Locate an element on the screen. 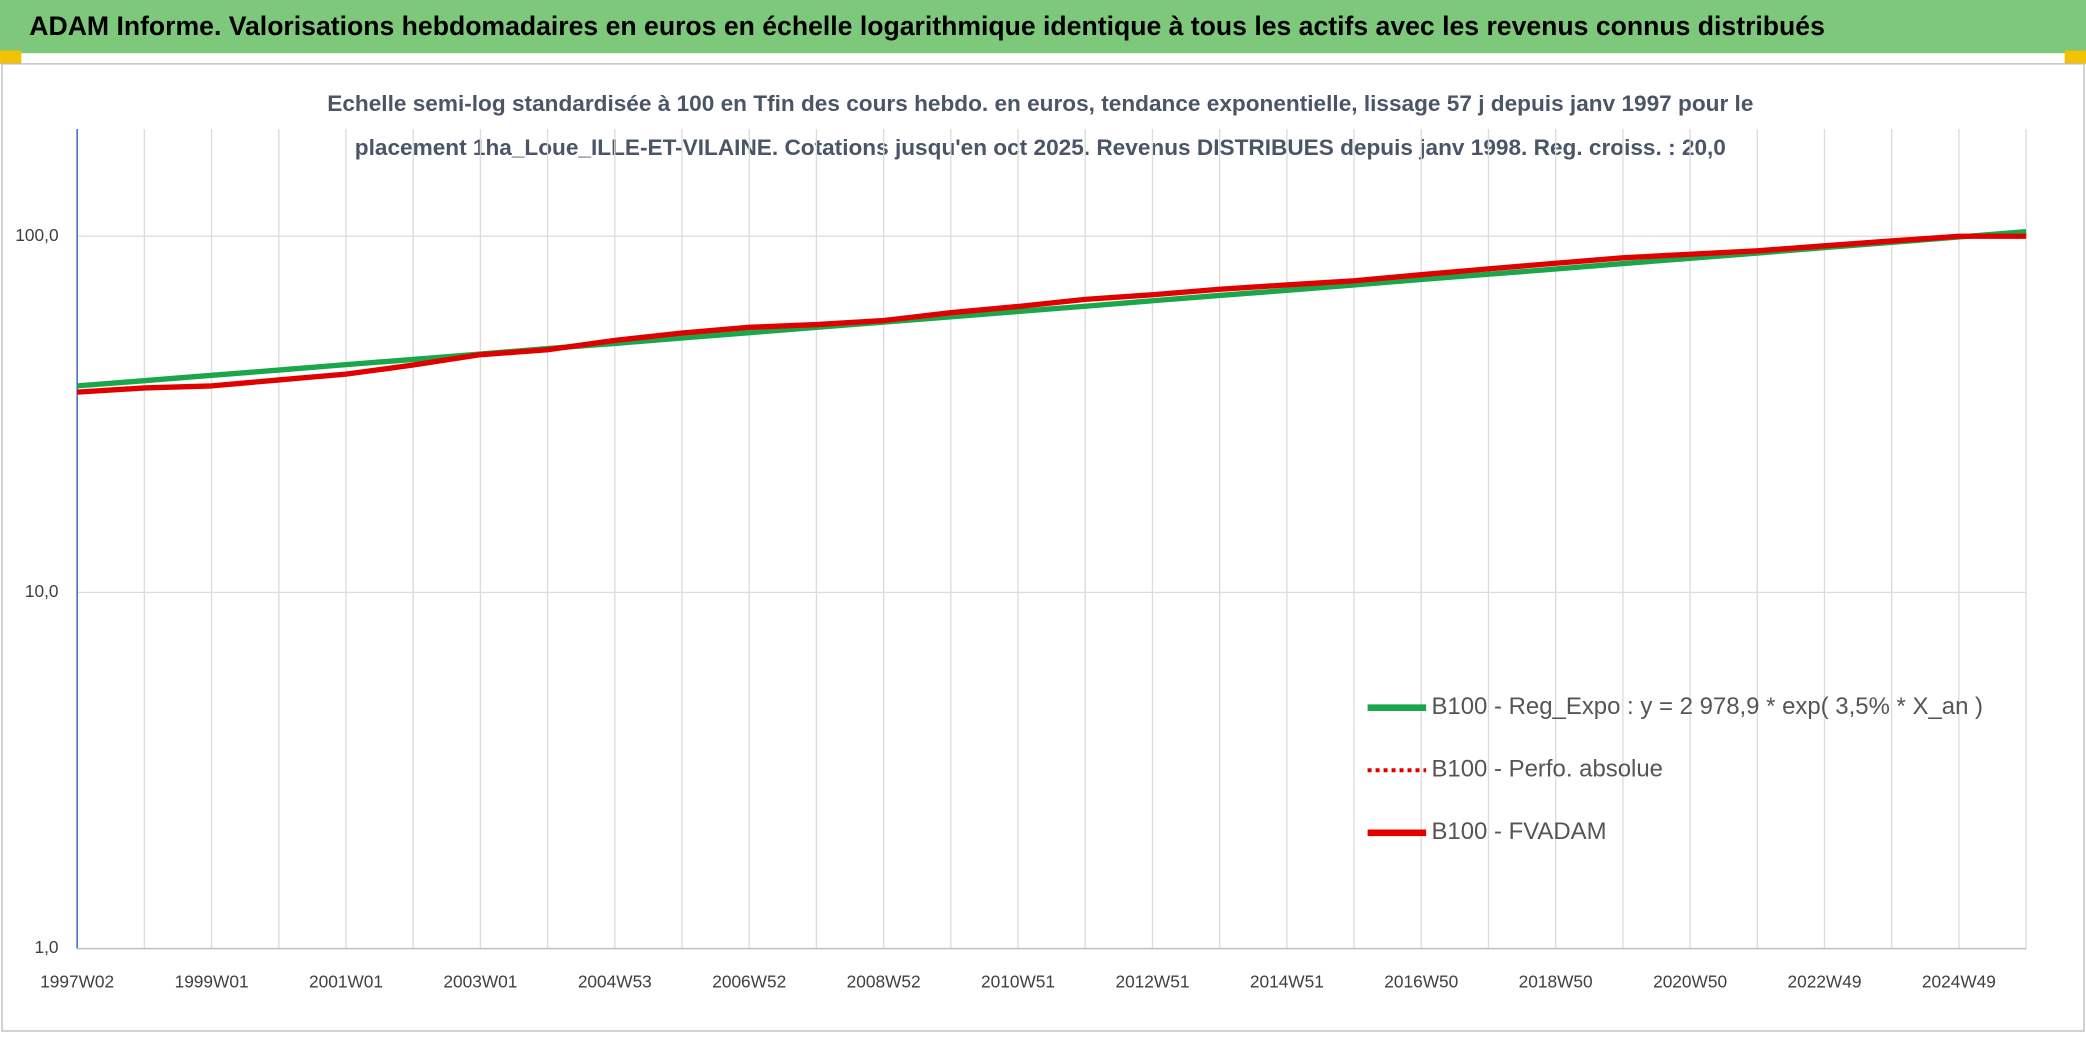 Image resolution: width=2086 pixels, height=1038 pixels. x-tick-label: 2020W50 is located at coordinates (1690, 982).